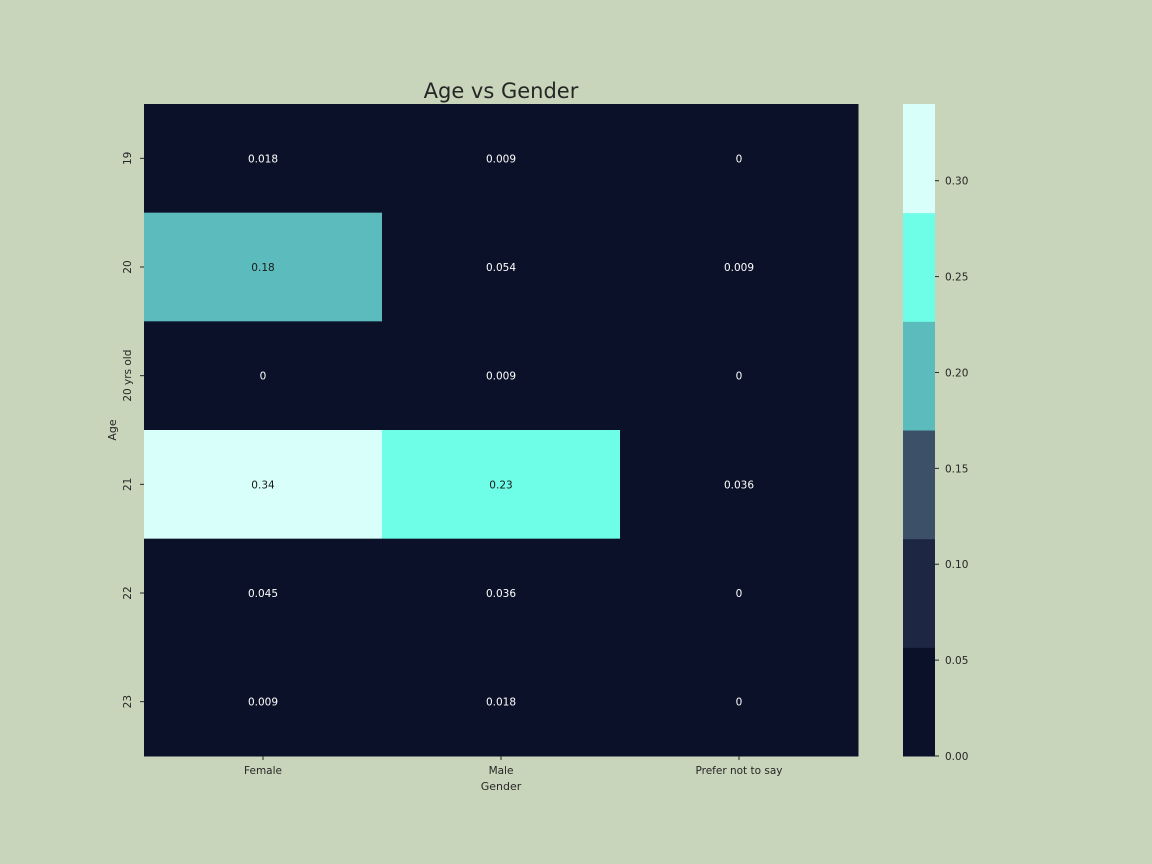 The image size is (1152, 864). What do you see at coordinates (501, 786) in the screenshot?
I see `x-axis-label: Gender` at bounding box center [501, 786].